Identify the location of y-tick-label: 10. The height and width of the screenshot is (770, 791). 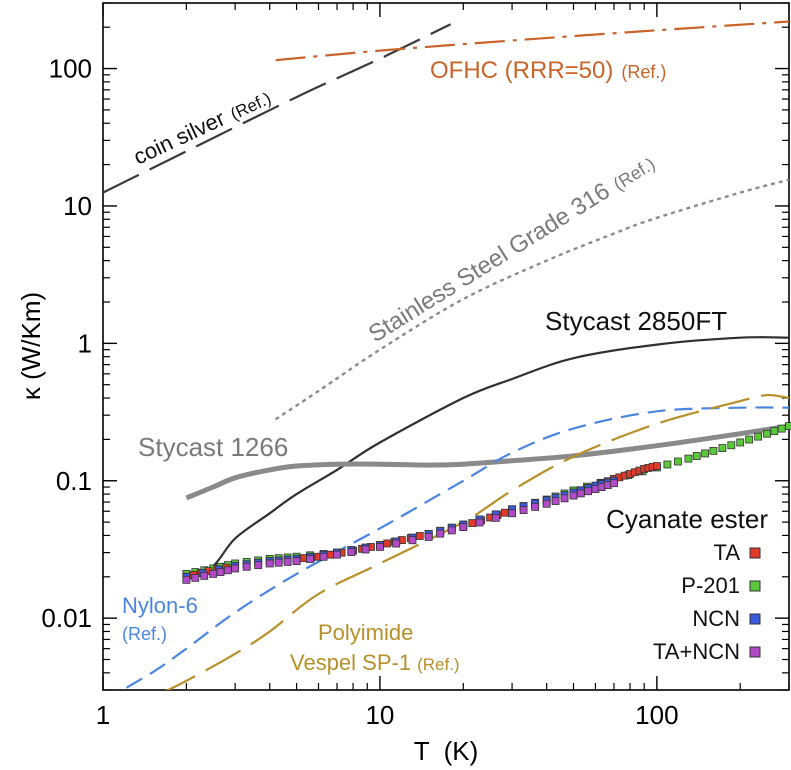
(77, 206).